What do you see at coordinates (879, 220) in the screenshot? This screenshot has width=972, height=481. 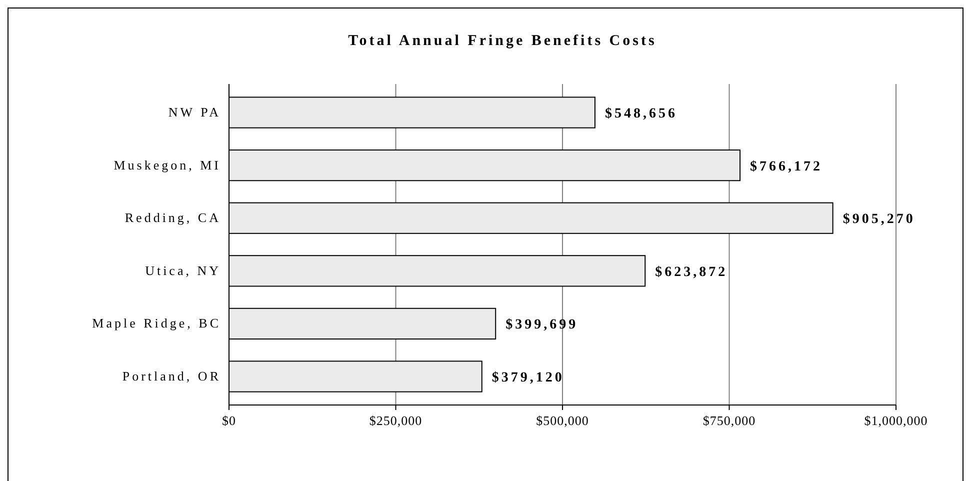 I see `data-label: $905,270` at bounding box center [879, 220].